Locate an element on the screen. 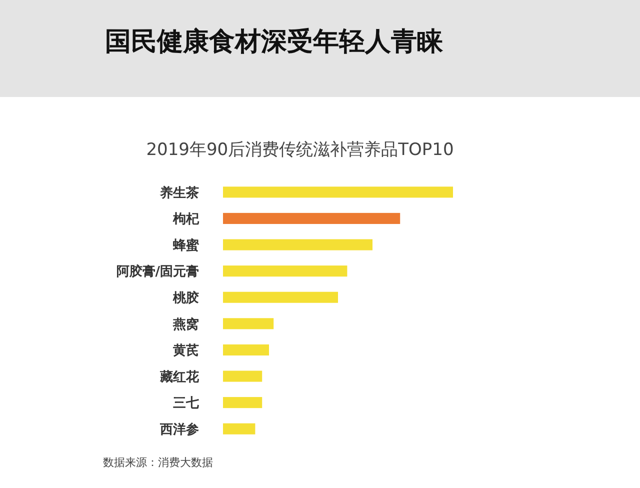 The width and height of the screenshot is (640, 488). y-tick-label: 蜂蜜 is located at coordinates (186, 245).